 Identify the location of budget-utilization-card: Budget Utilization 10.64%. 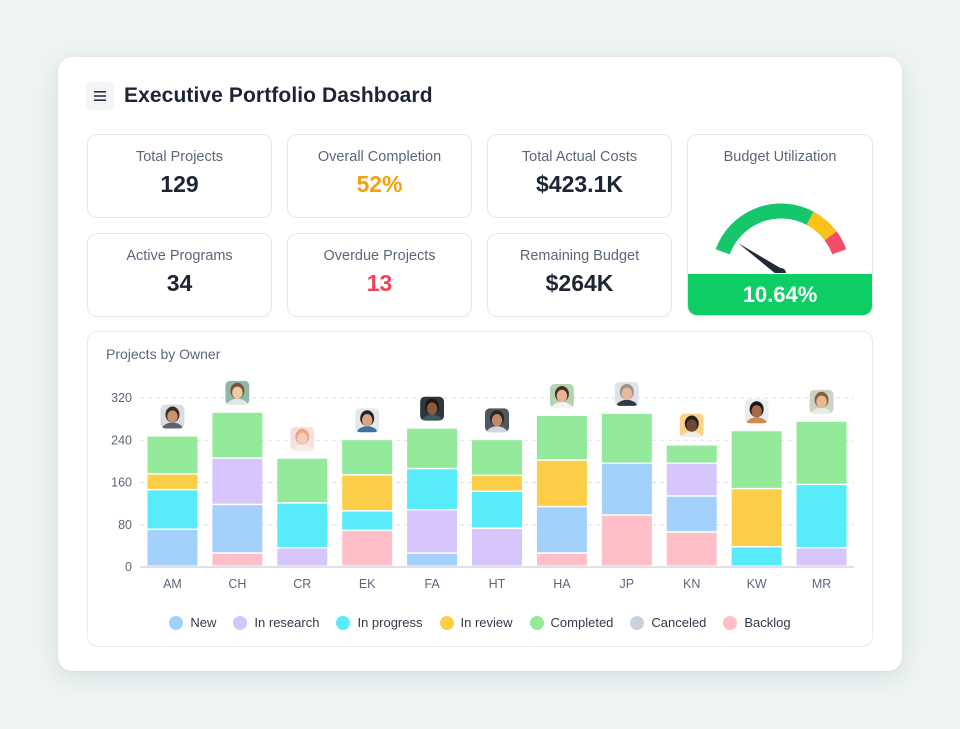
(780, 225).